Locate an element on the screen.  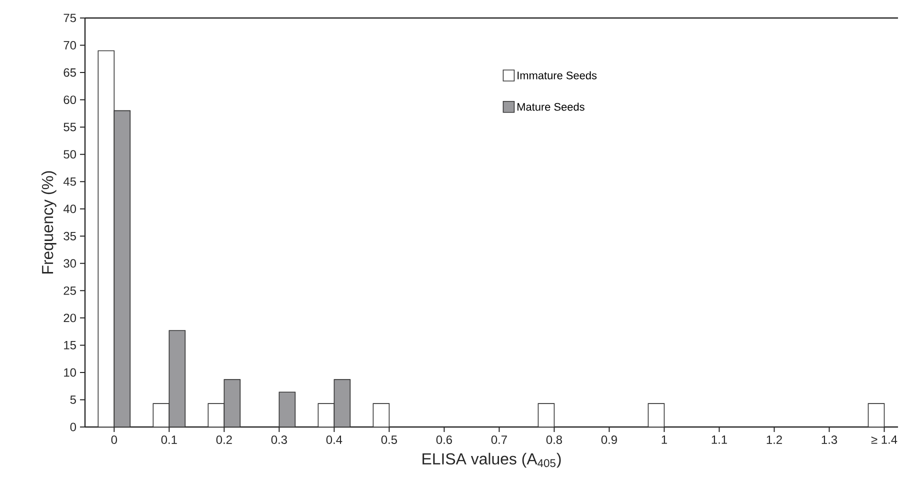
legend-label: Immature Seeds is located at coordinates (557, 75).